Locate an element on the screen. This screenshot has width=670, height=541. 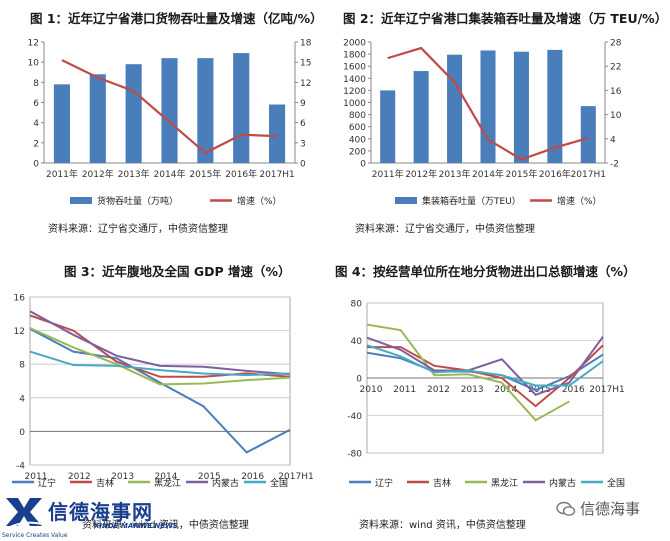
y2-tick-label: 0 is located at coordinates (303, 165).